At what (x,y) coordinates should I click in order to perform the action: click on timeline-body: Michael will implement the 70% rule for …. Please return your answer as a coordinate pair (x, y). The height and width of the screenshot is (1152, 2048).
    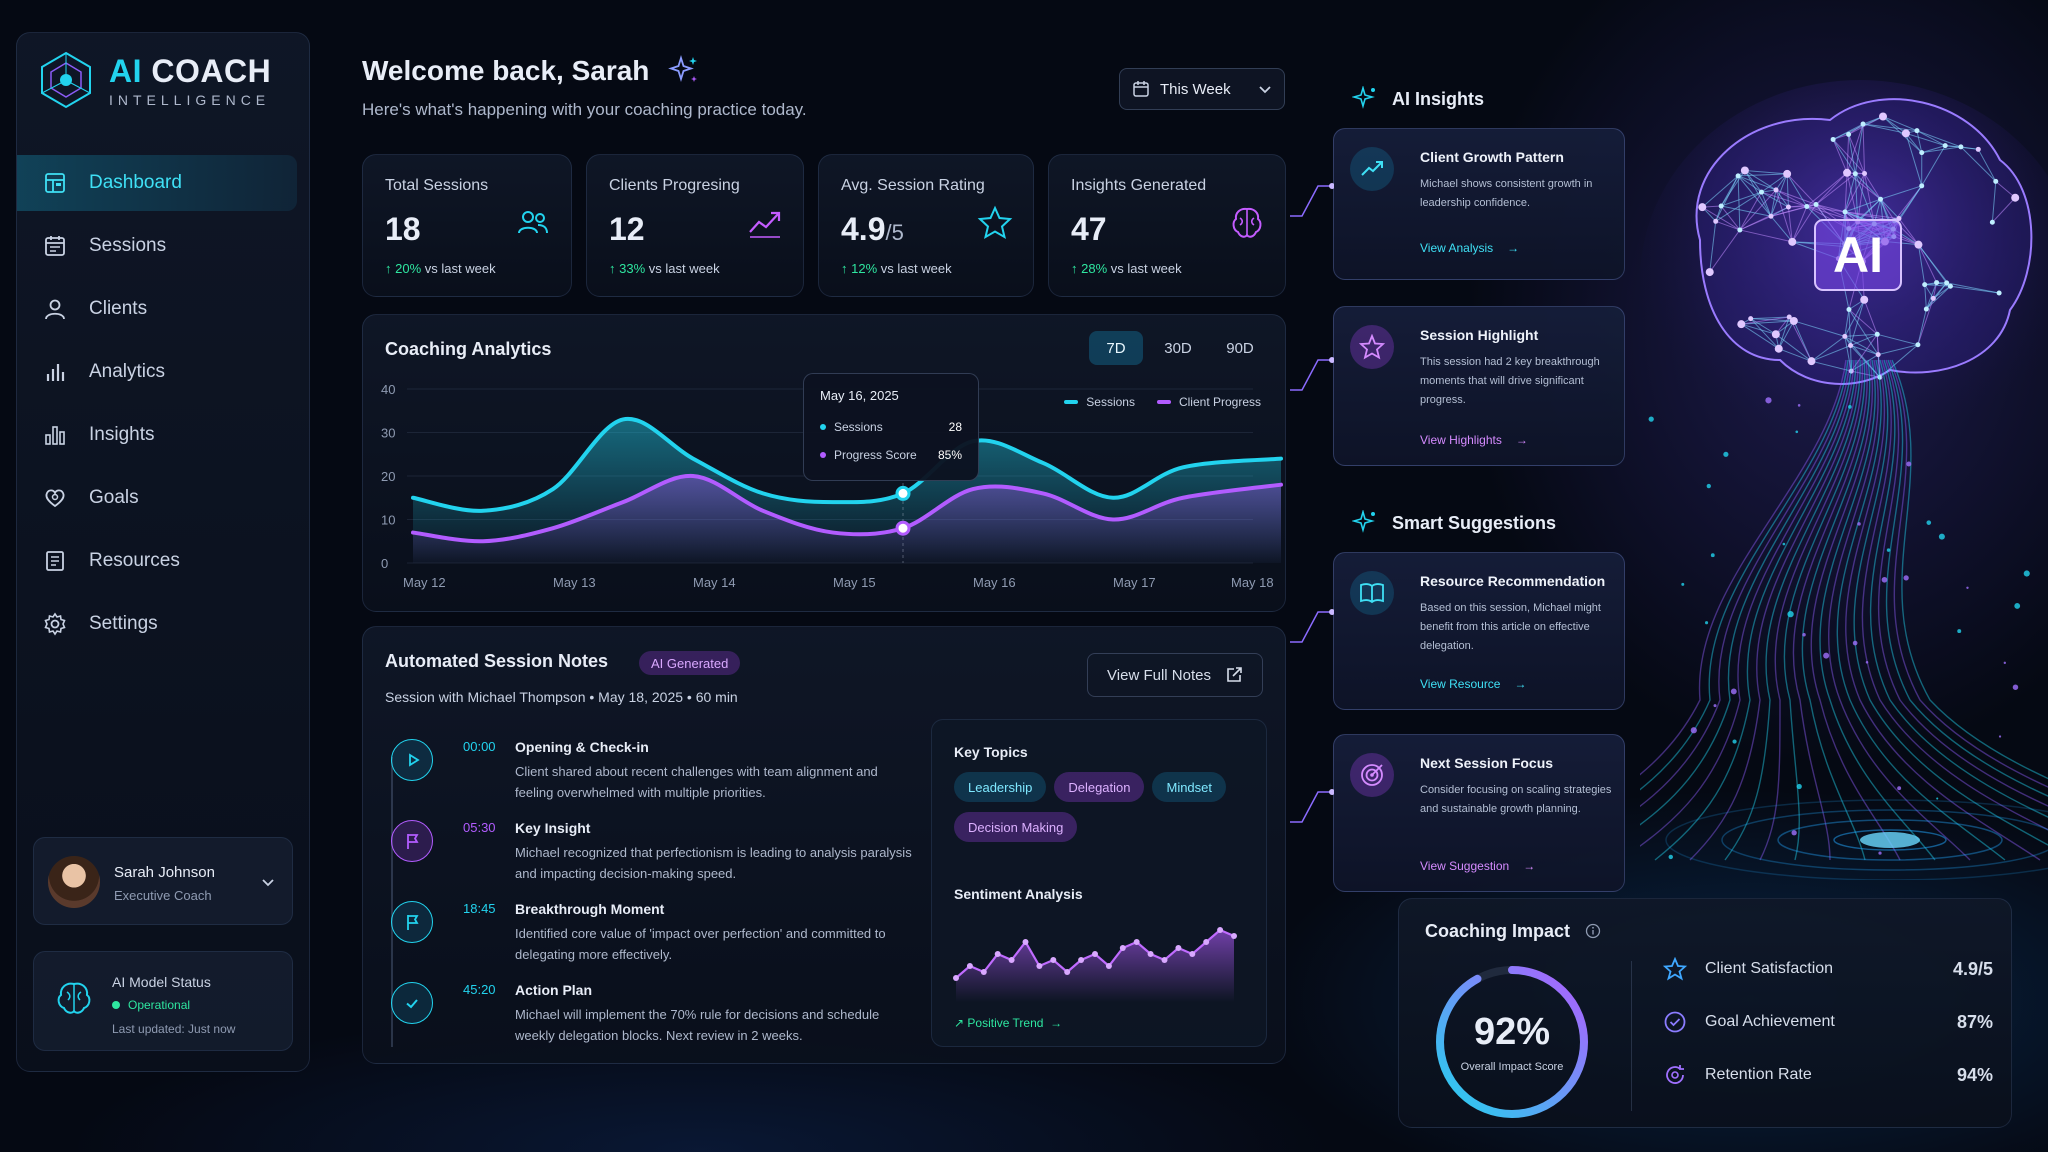
    Looking at the image, I should click on (697, 1025).